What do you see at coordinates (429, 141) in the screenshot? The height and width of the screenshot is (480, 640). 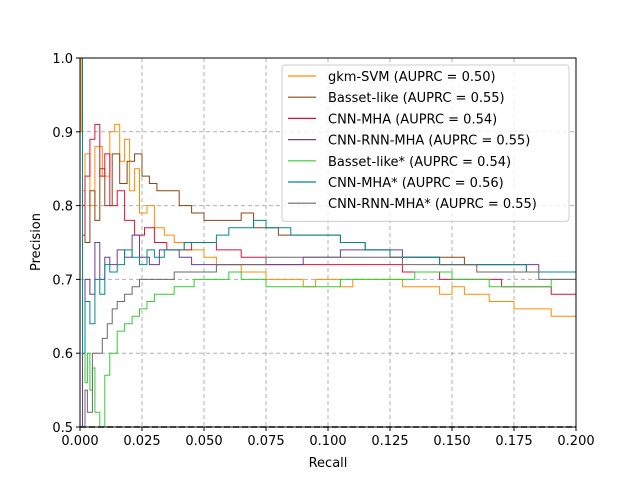 I see `legend-label-3: CNN-RNN-MHA (AUPRC = 0.55)` at bounding box center [429, 141].